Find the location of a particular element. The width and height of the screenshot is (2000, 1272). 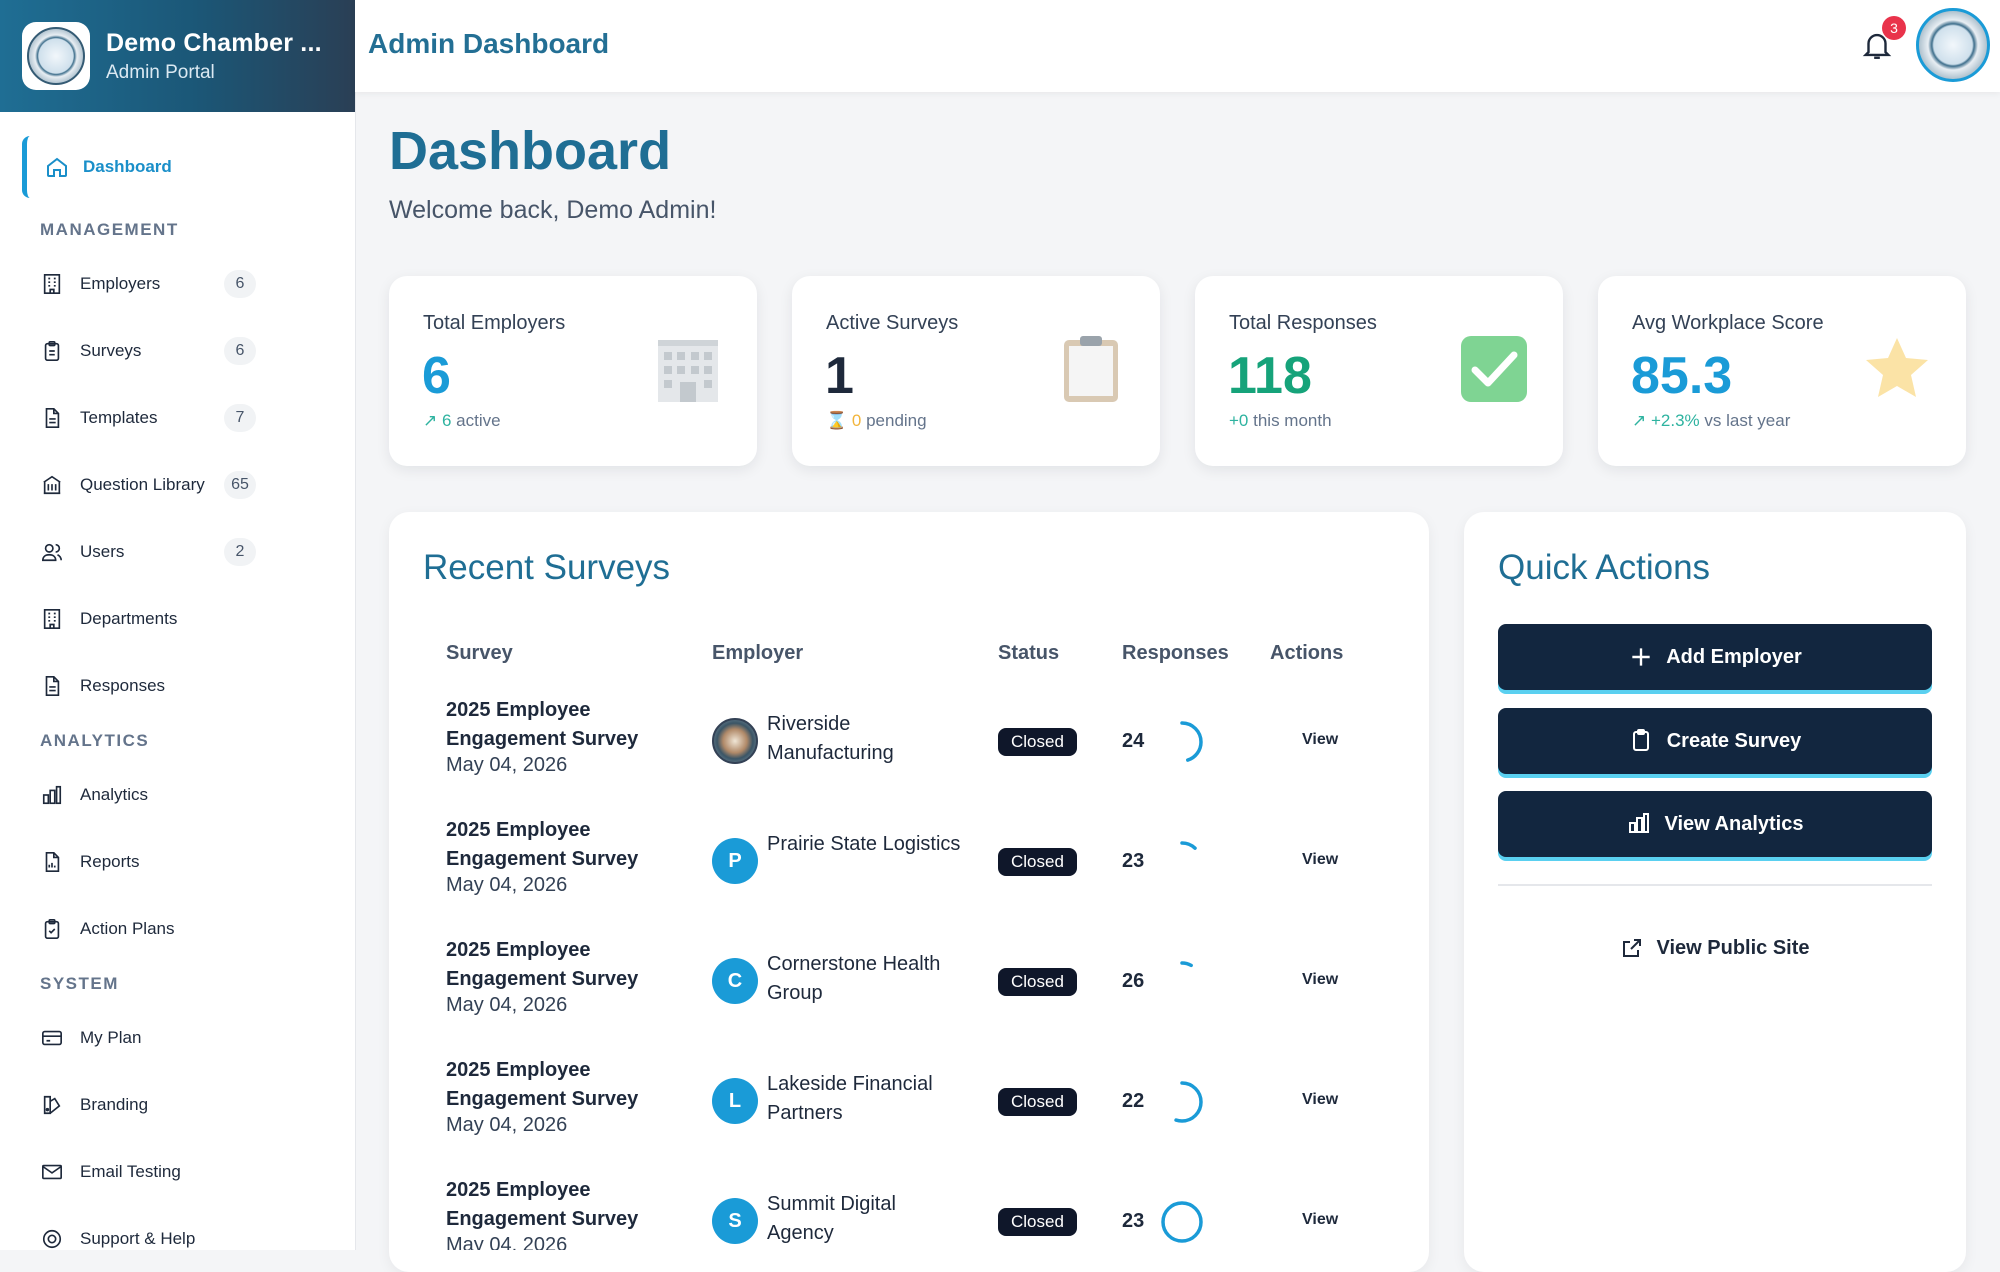

sidebar-item-label: Responses is located at coordinates (123, 685).